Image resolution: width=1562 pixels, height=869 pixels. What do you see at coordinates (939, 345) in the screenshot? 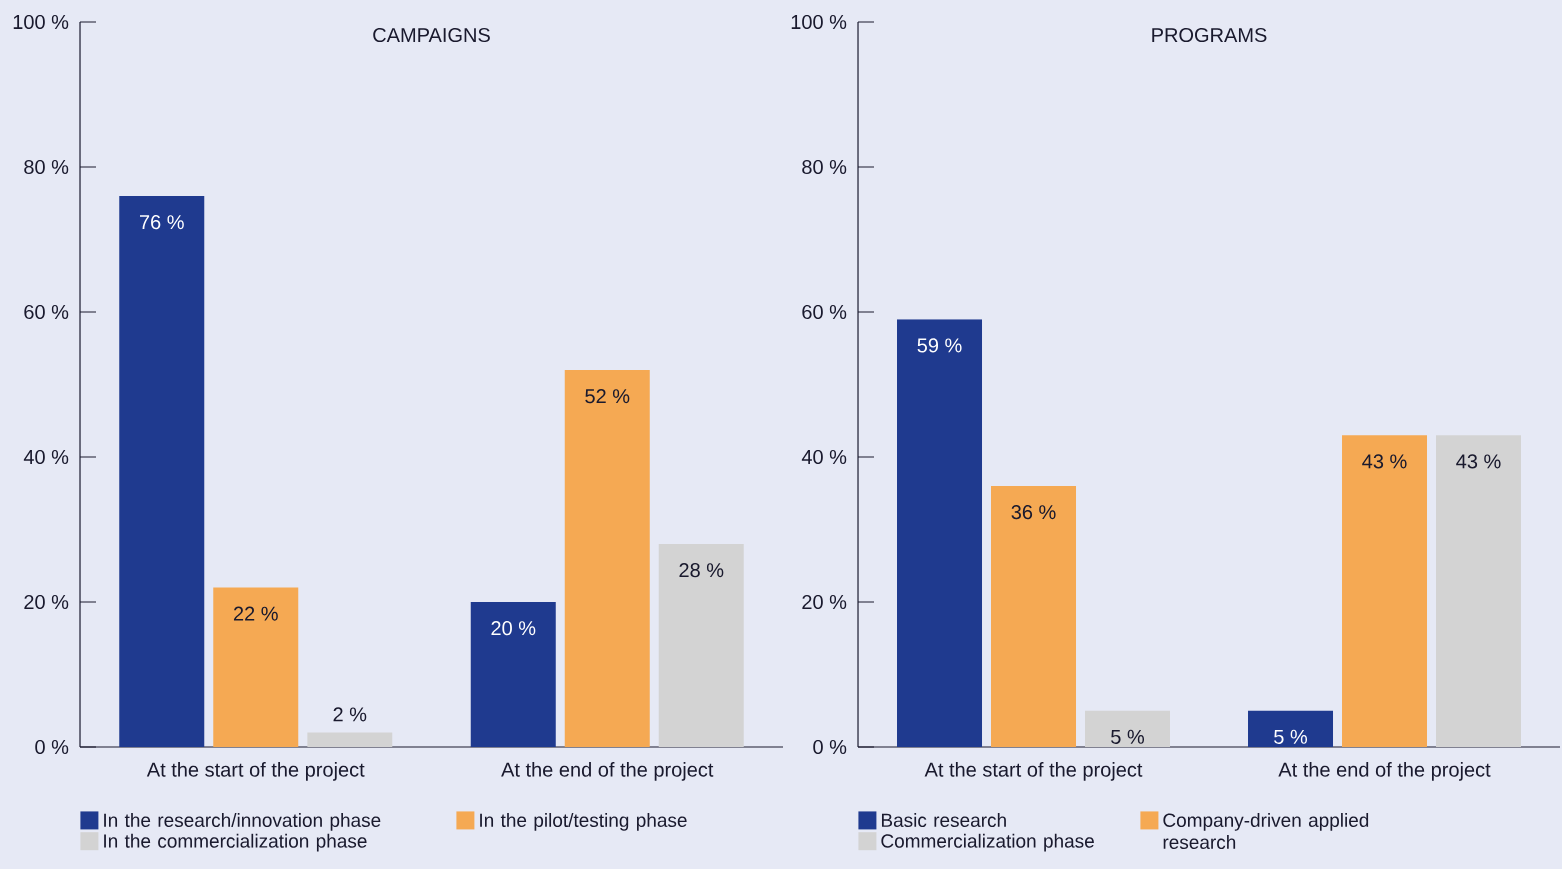
I see `data-label: 59 %` at bounding box center [939, 345].